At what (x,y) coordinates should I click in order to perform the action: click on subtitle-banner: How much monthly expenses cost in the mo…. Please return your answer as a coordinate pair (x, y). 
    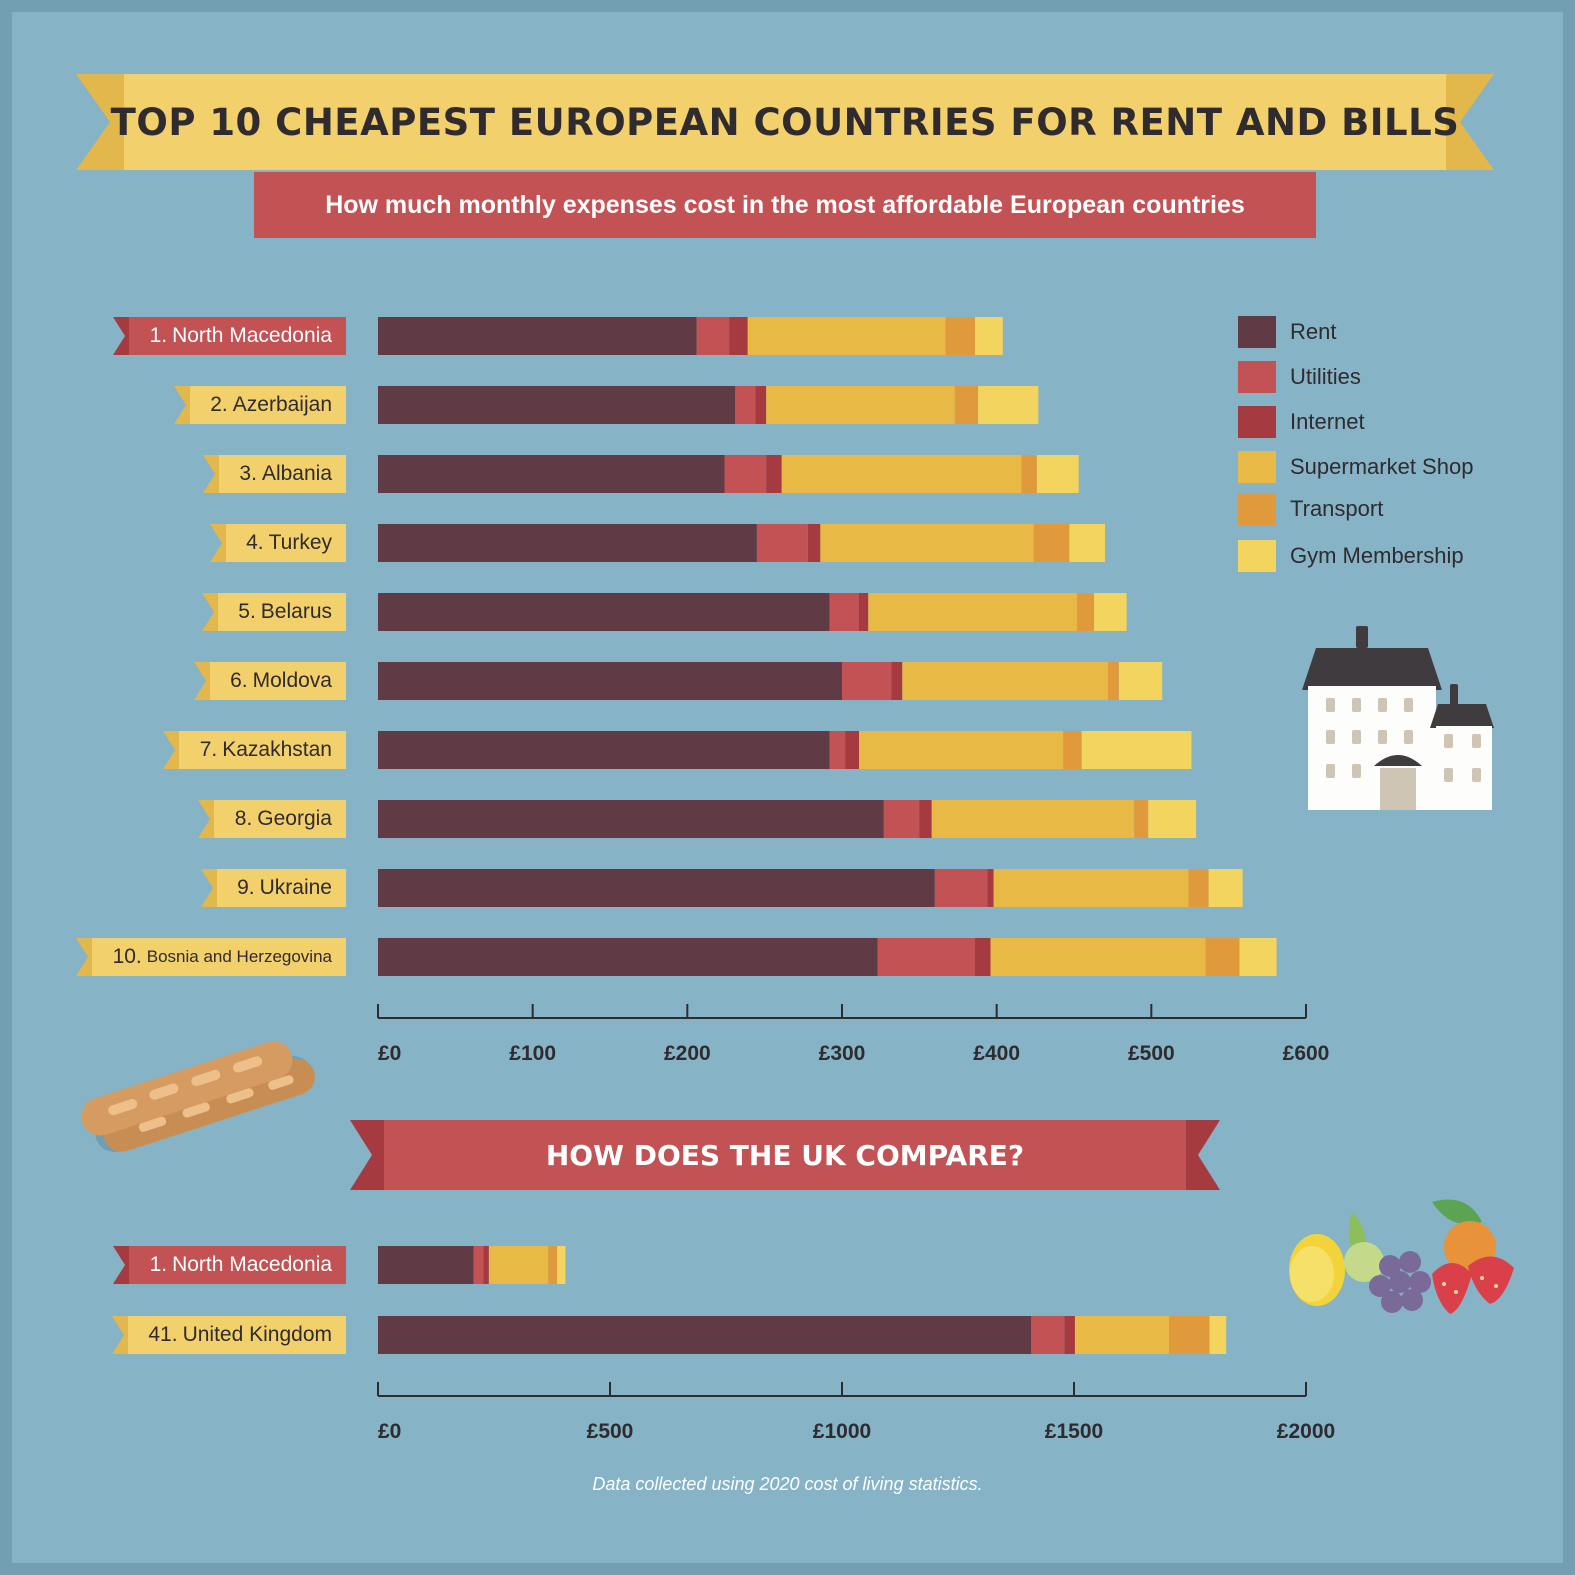
    Looking at the image, I should click on (785, 205).